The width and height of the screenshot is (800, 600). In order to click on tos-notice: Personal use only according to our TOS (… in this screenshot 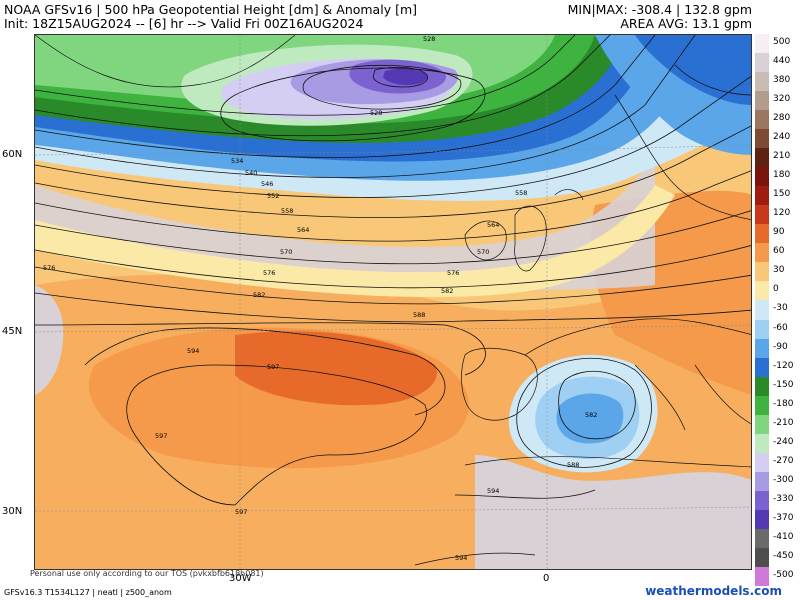, I will do `click(147, 573)`.